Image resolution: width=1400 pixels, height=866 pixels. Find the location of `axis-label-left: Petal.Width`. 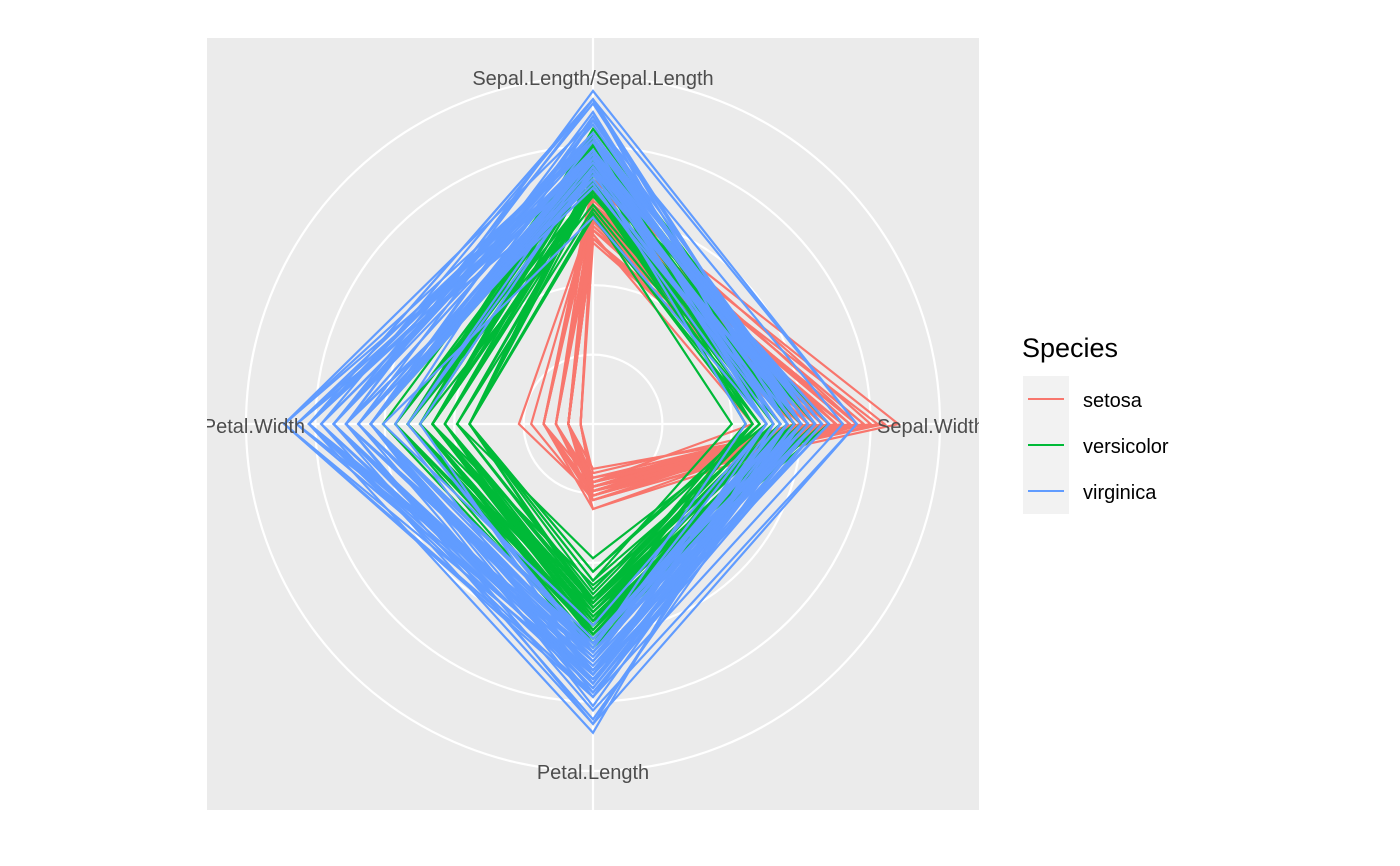

axis-label-left: Petal.Width is located at coordinates (254, 427).